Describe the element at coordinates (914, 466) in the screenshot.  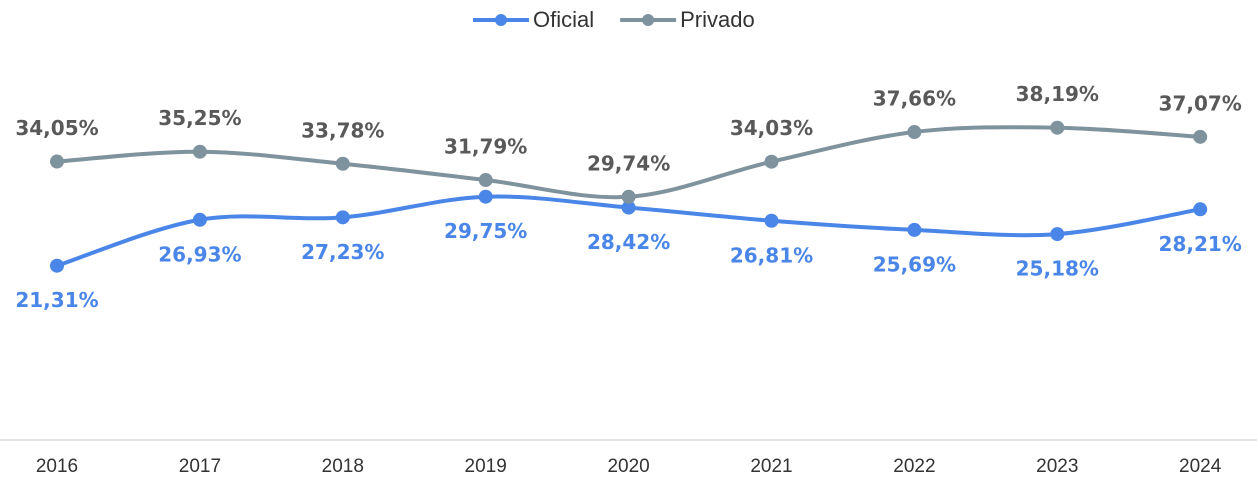
I see `x-tick-label: 2022` at that location.